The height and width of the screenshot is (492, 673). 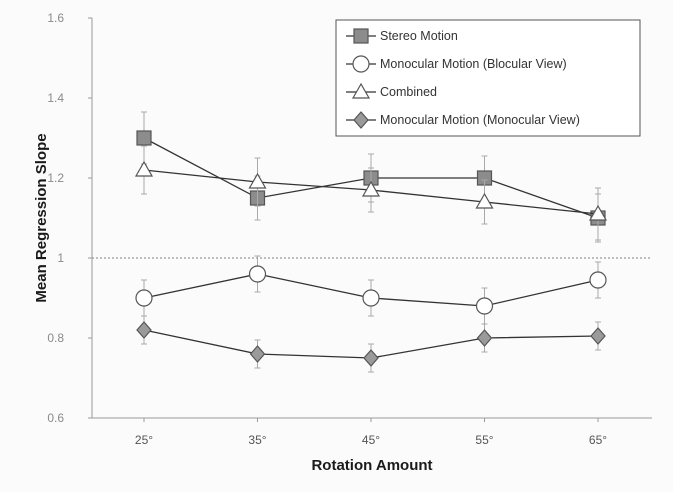 I want to click on x-tick-label: 45°, so click(x=371, y=440).